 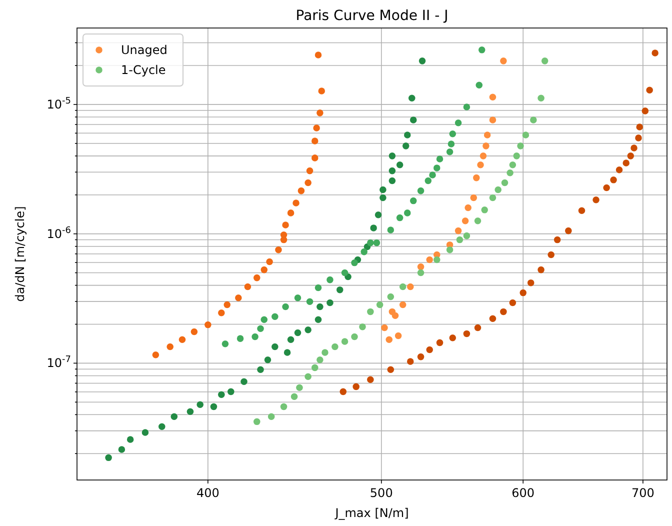 What do you see at coordinates (144, 50) in the screenshot?
I see `legend-label: Unaged` at bounding box center [144, 50].